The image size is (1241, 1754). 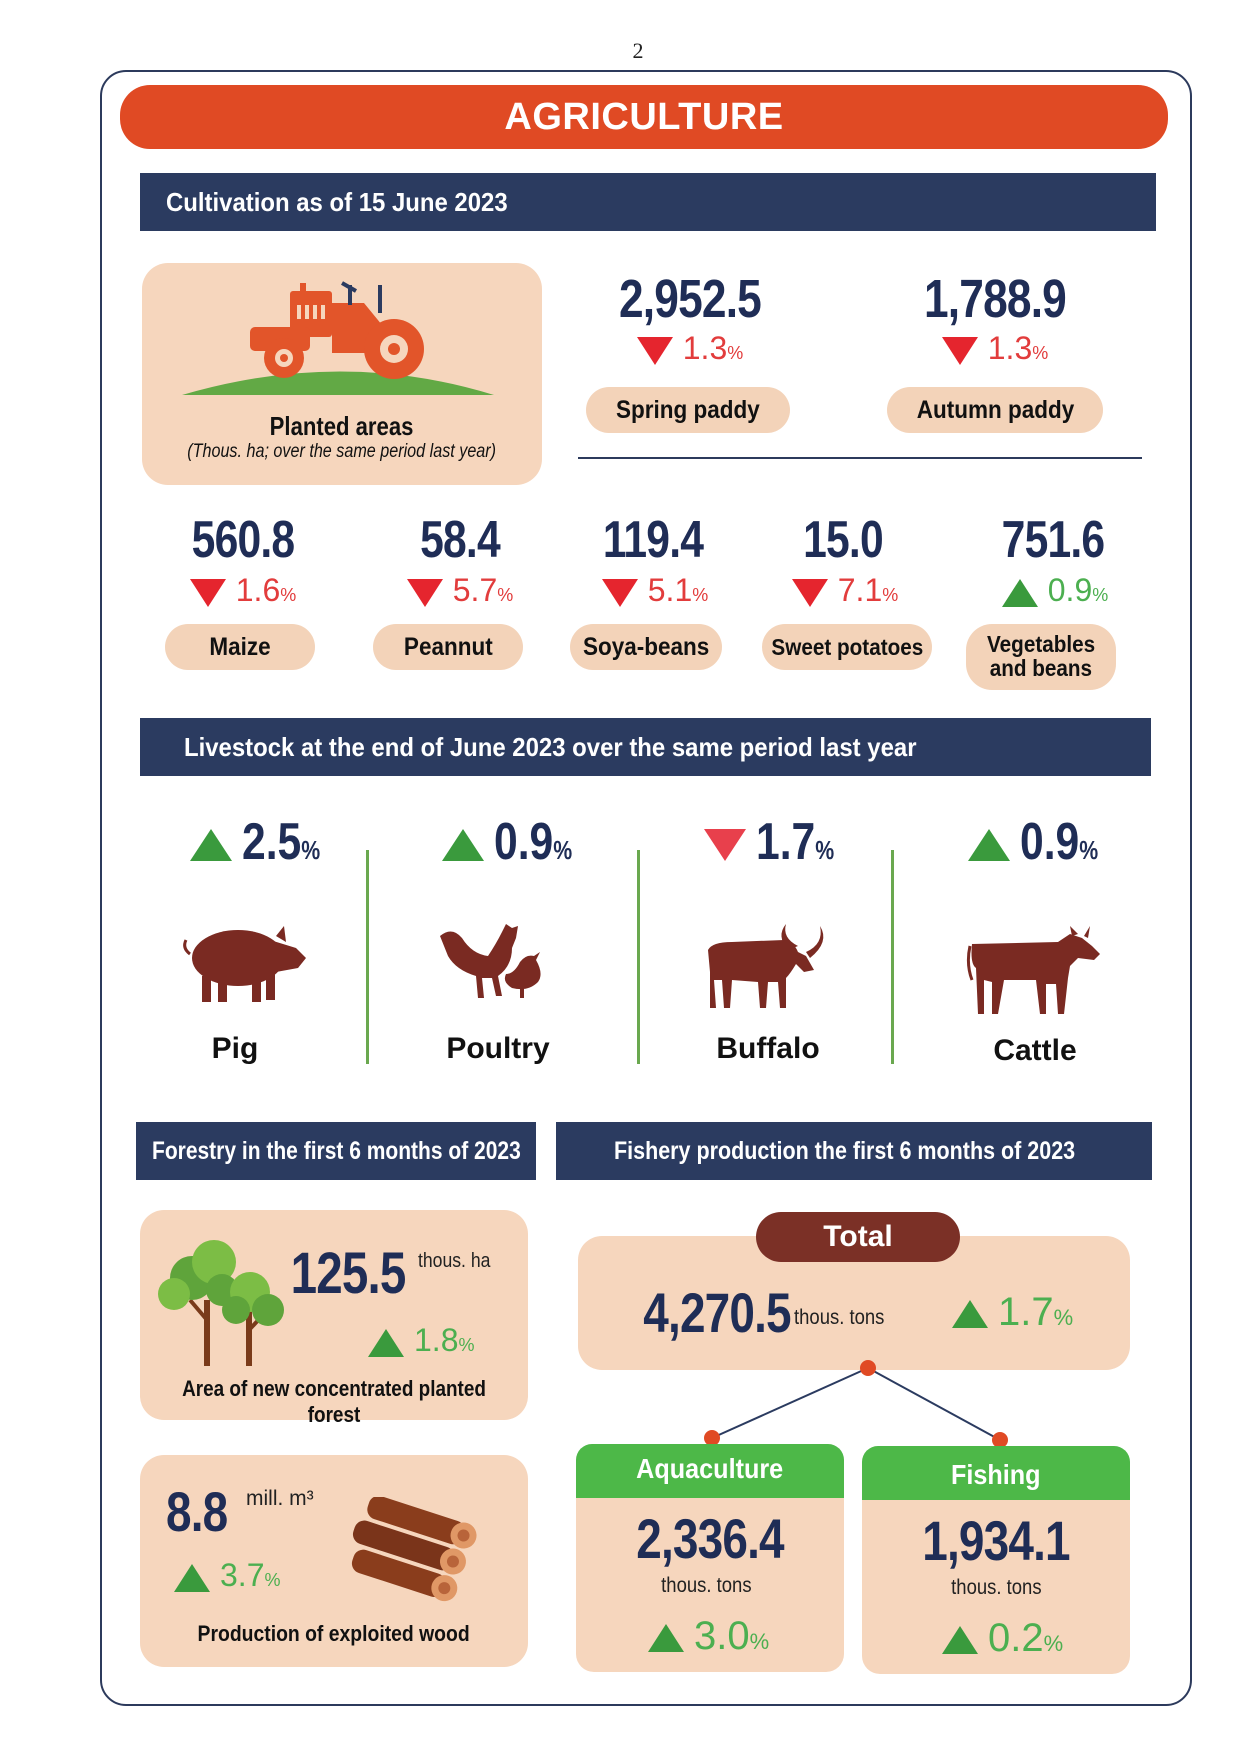 I want to click on spring-paddy-change: 1.3%, so click(x=690, y=348).